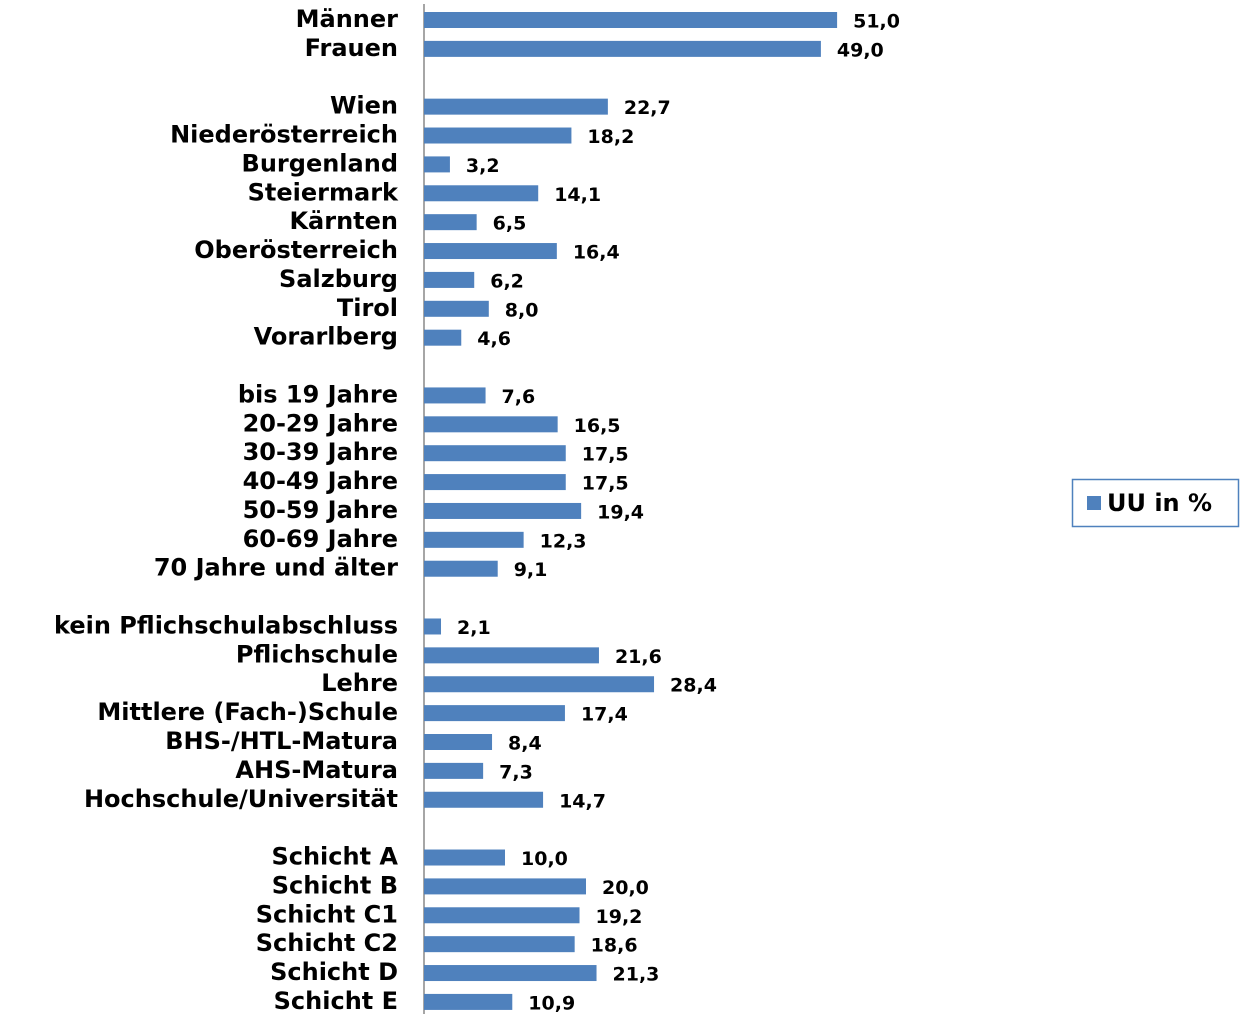  I want to click on category-label: Steiermark, so click(323, 192).